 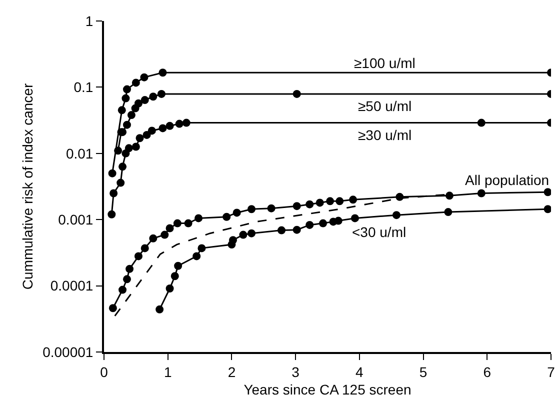 I want to click on y-axis-title: Cummulative risk of index cancer, so click(x=28, y=186).